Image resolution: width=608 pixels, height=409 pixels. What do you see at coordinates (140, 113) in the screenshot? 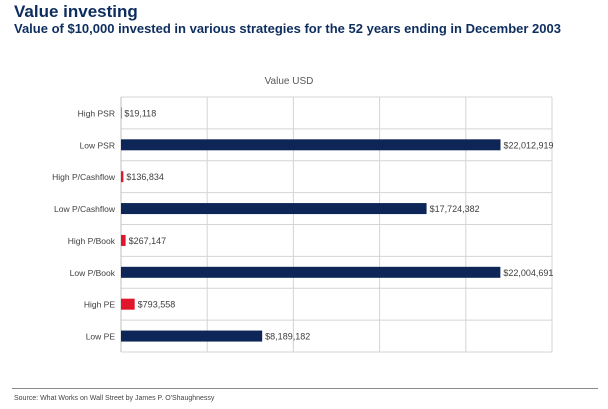
I see `data-label: $19,118` at bounding box center [140, 113].